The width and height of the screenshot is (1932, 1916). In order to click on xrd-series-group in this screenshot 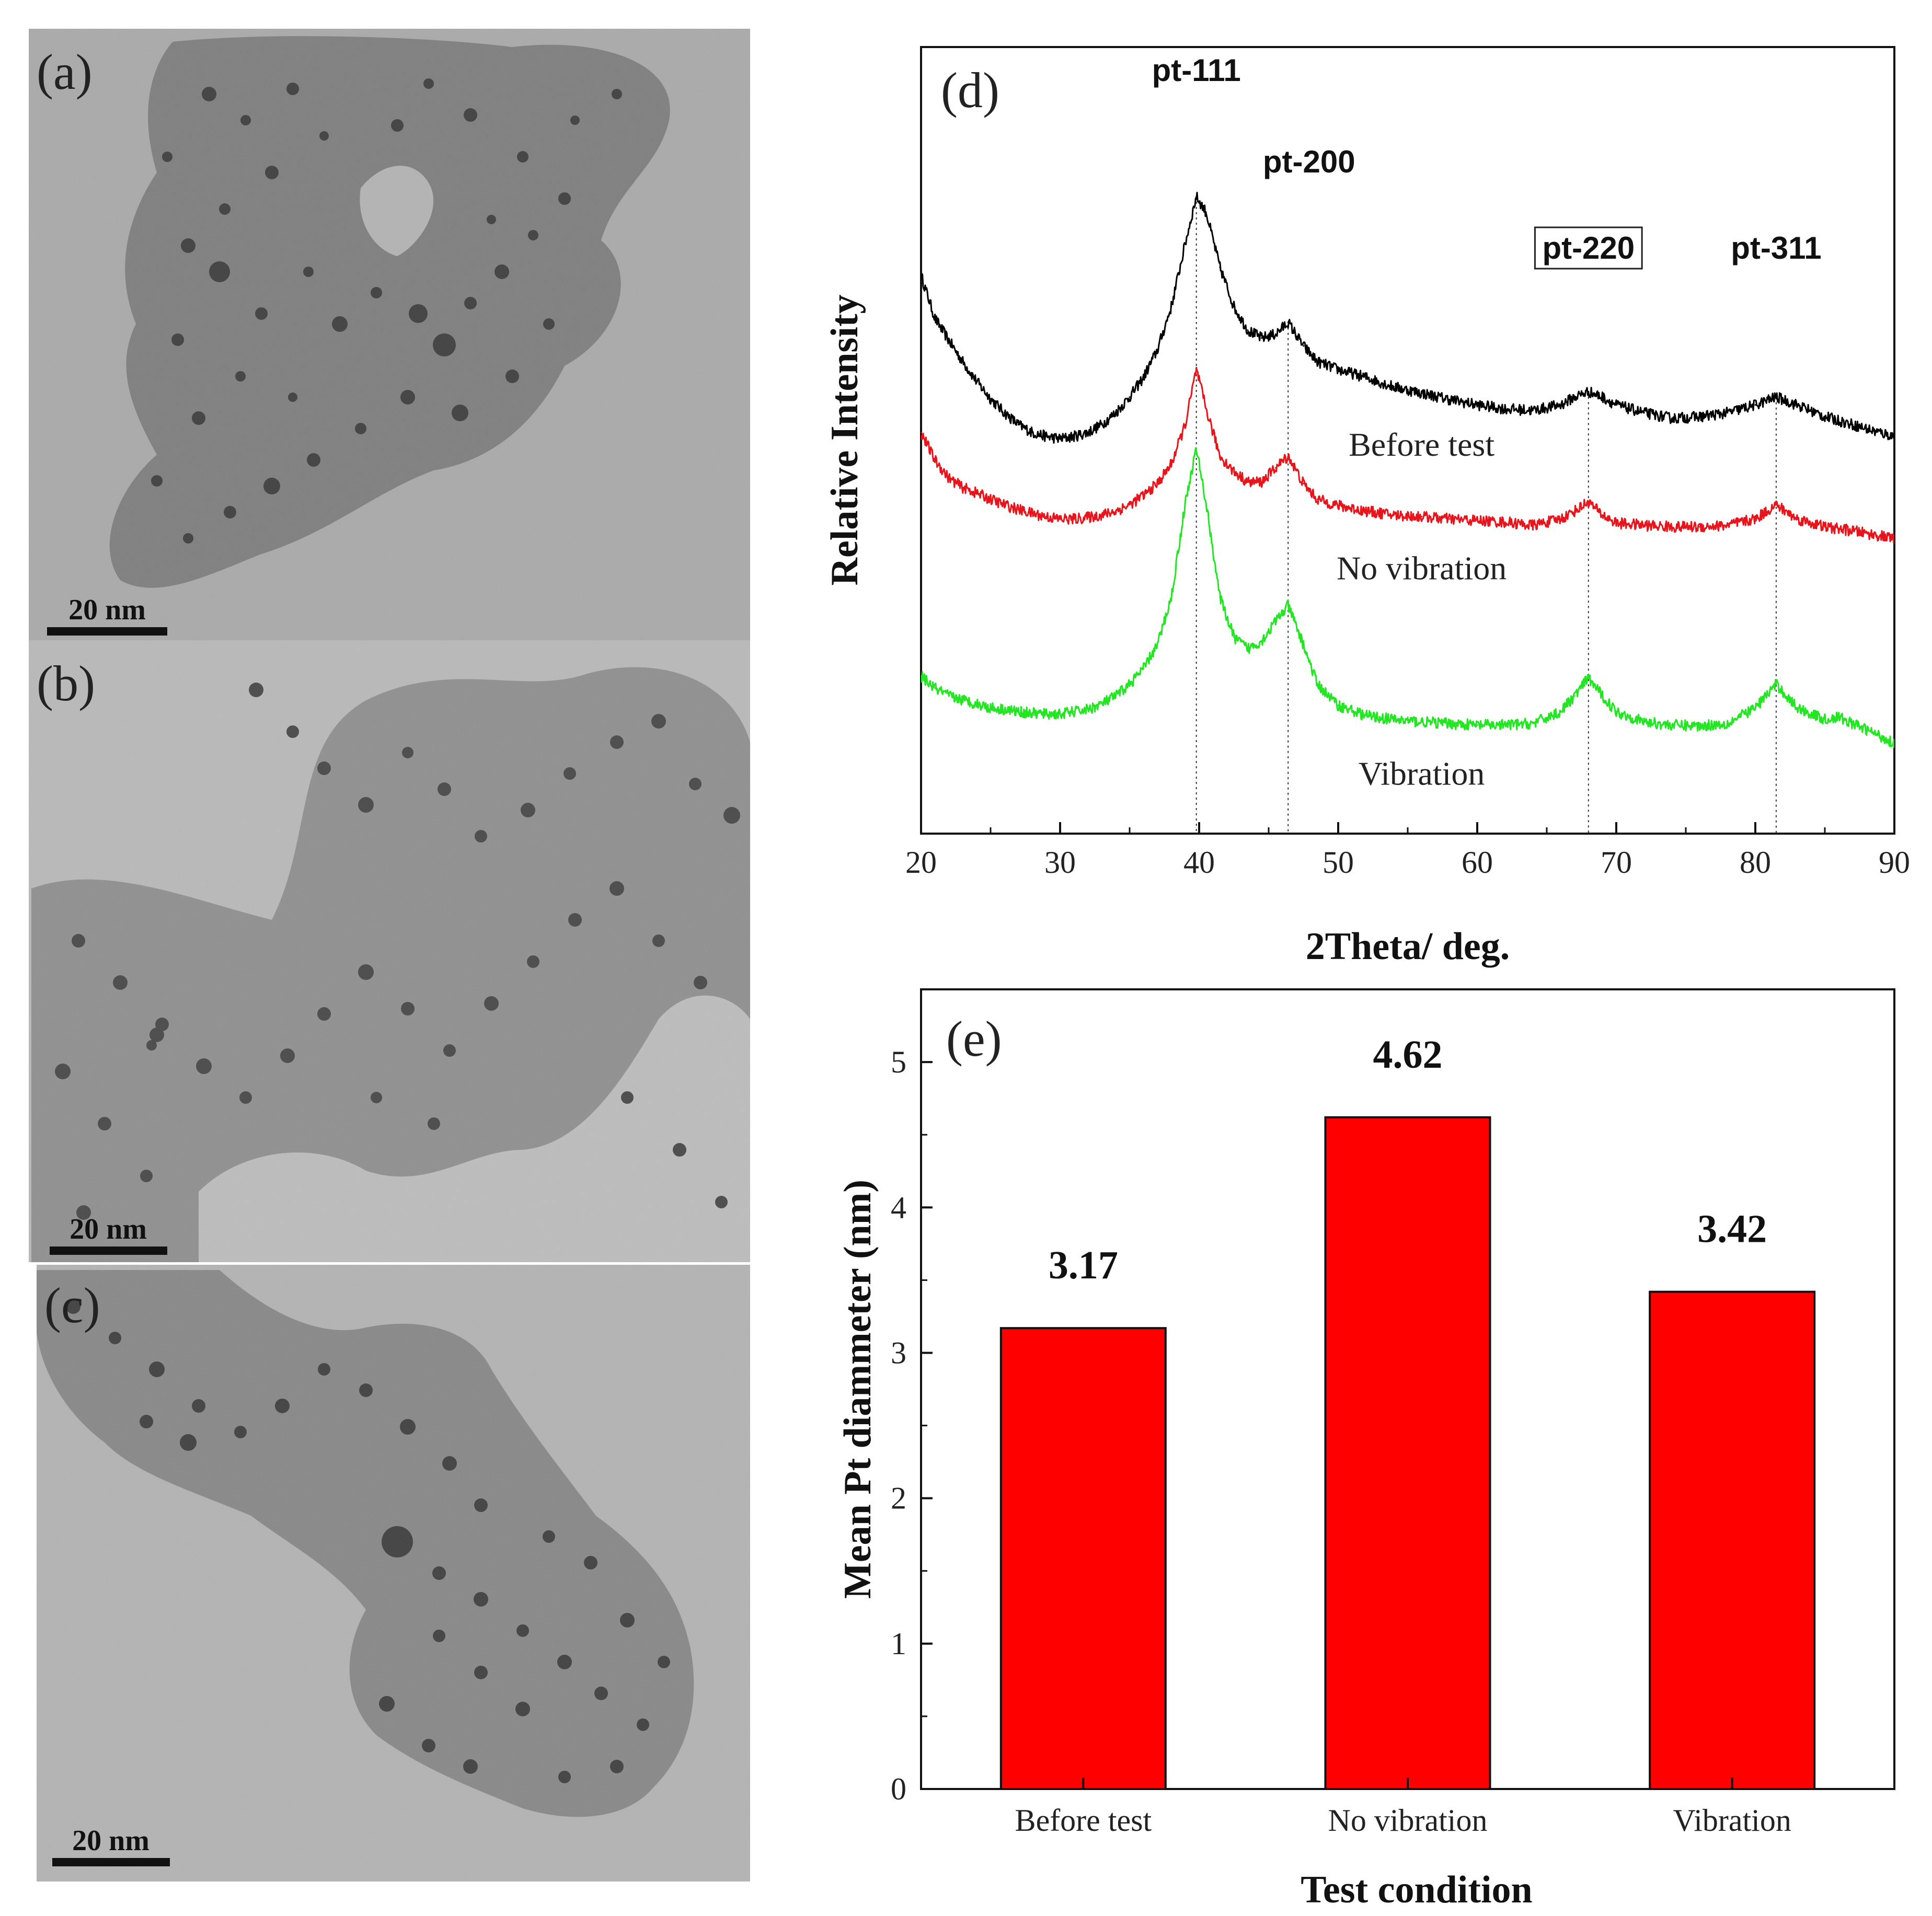, I will do `click(1407, 469)`.